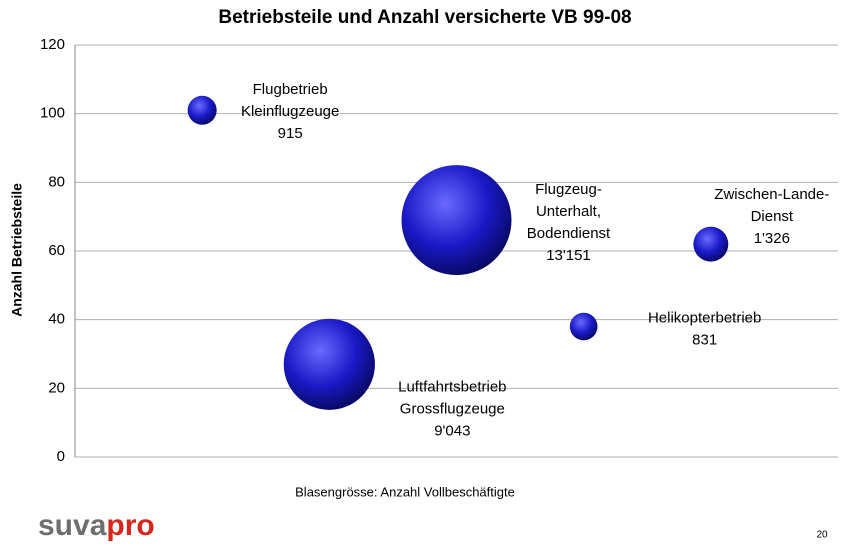 Image resolution: width=848 pixels, height=548 pixels. Describe the element at coordinates (130, 525) in the screenshot. I see `logo-part: pro` at that location.